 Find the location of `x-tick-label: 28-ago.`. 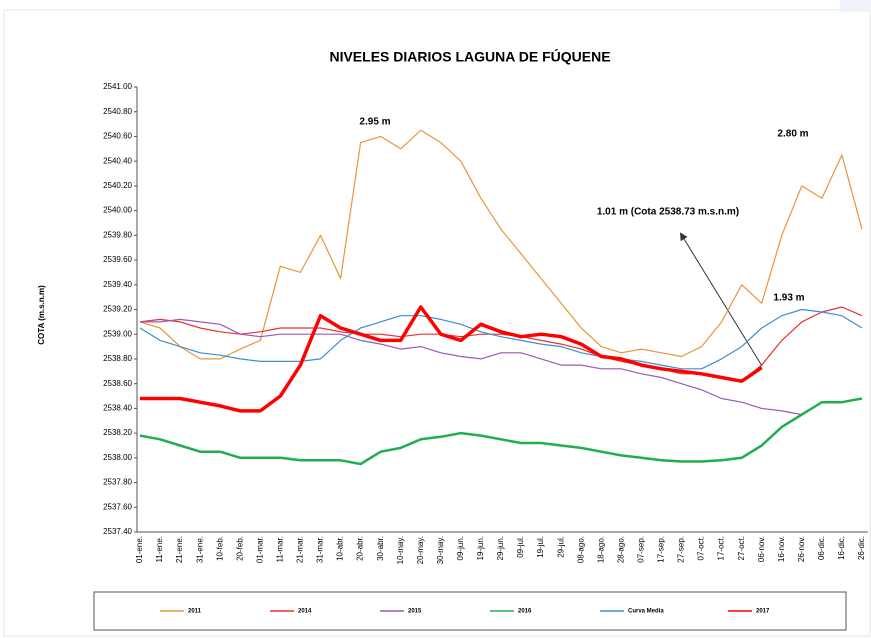

x-tick-label: 28-ago. is located at coordinates (620, 549).